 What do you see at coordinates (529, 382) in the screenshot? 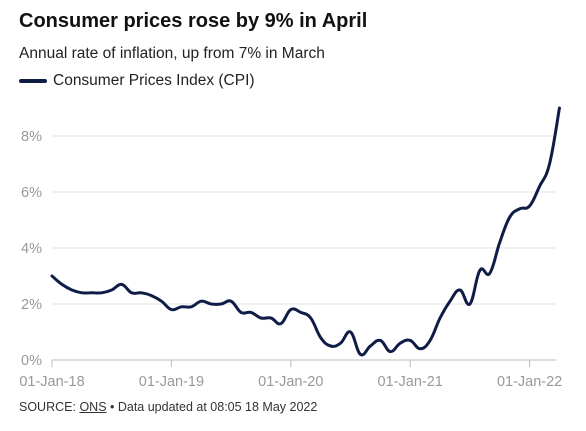
I see `x-tick-label: 01-Jan-22` at bounding box center [529, 382].